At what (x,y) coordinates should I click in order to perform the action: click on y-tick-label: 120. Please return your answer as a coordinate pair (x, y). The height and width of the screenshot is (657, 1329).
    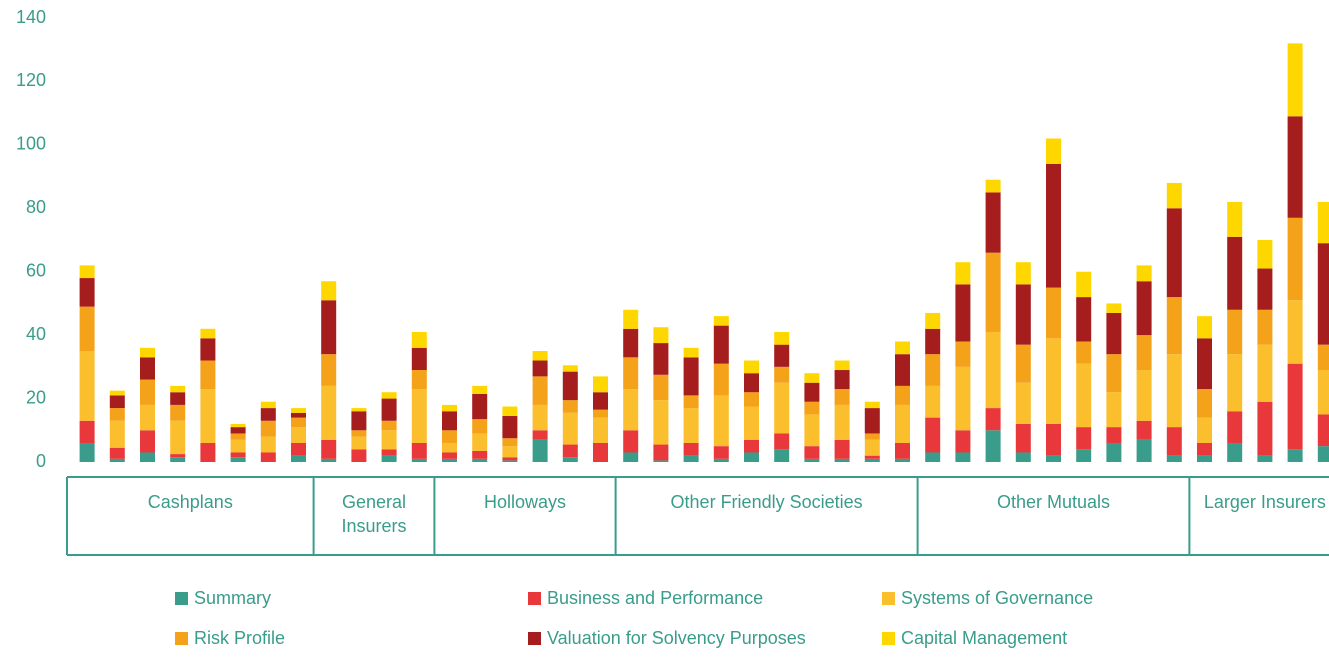
    Looking at the image, I should click on (31, 80).